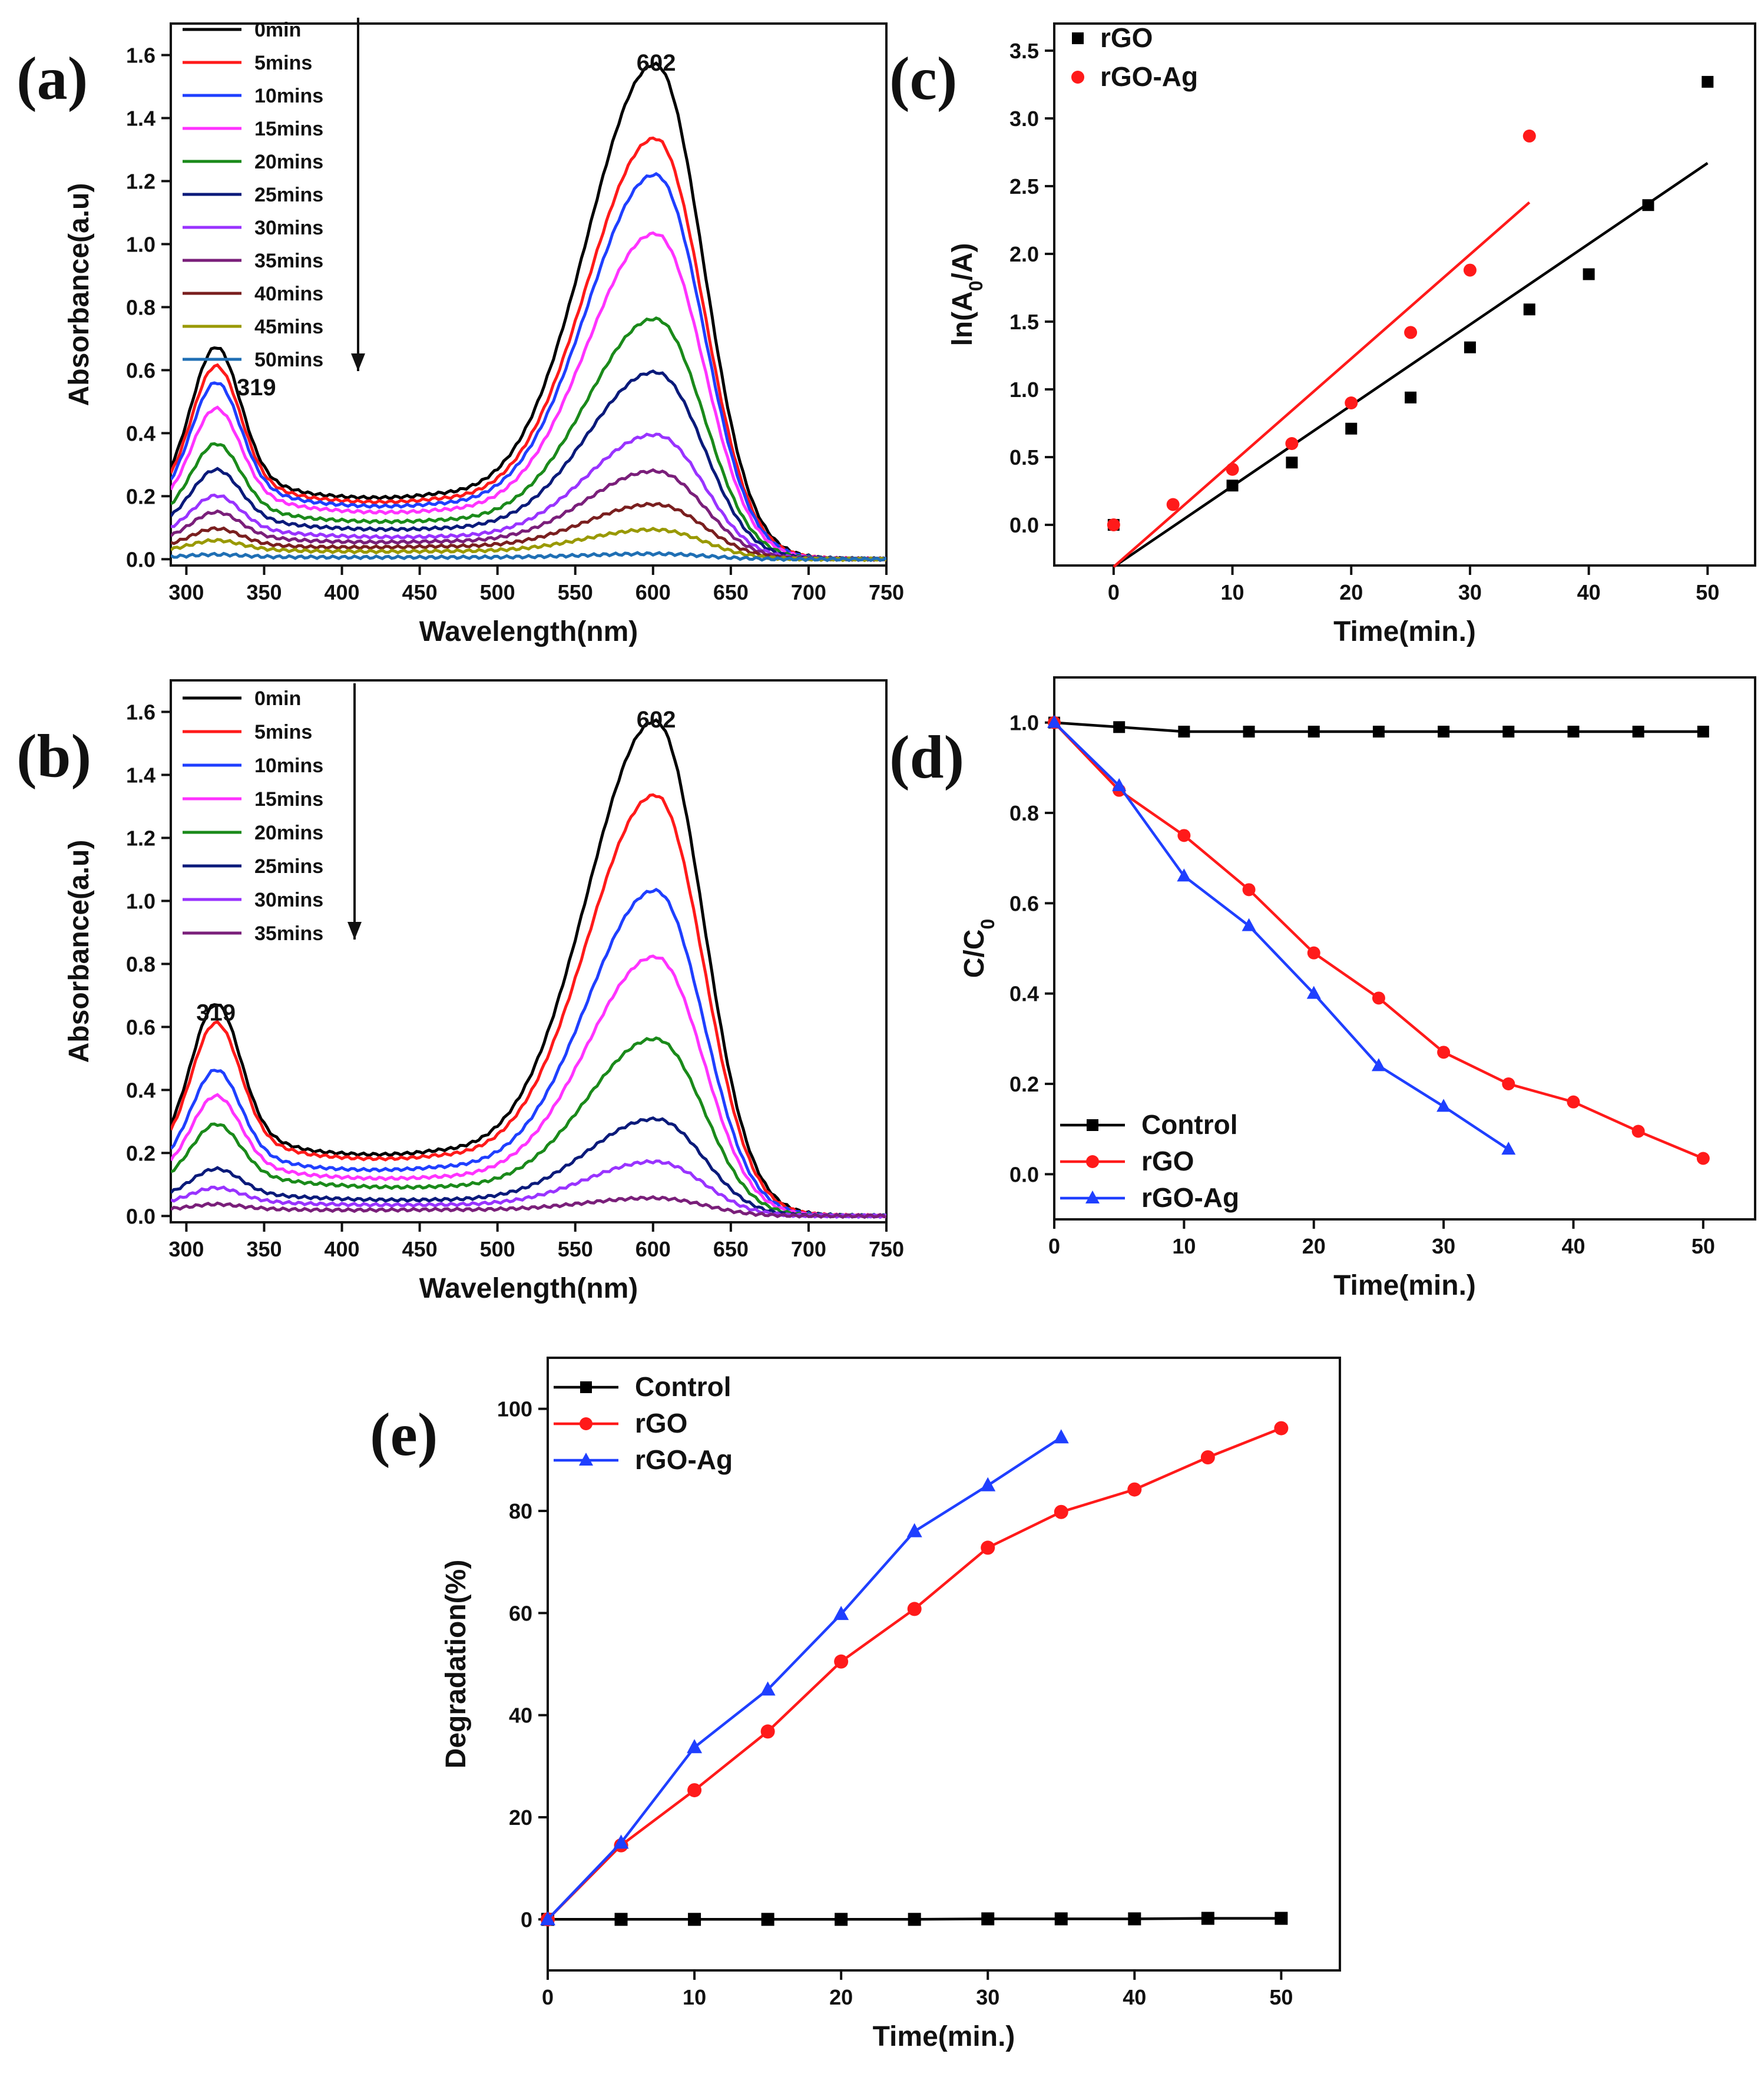  What do you see at coordinates (656, 720) in the screenshot?
I see `peak-label: 602` at bounding box center [656, 720].